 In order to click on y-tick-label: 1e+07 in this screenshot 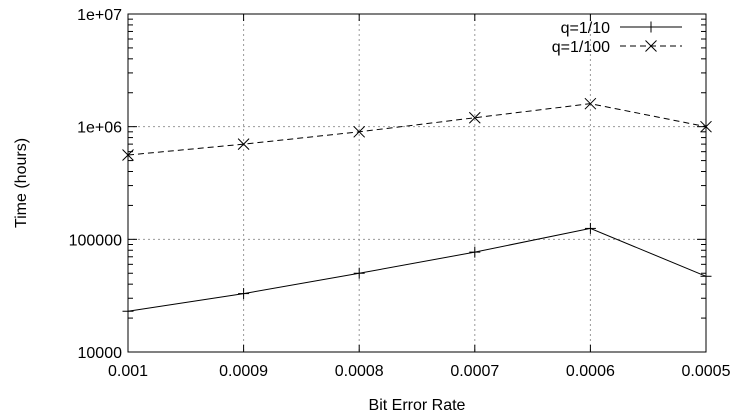, I will do `click(99, 15)`.